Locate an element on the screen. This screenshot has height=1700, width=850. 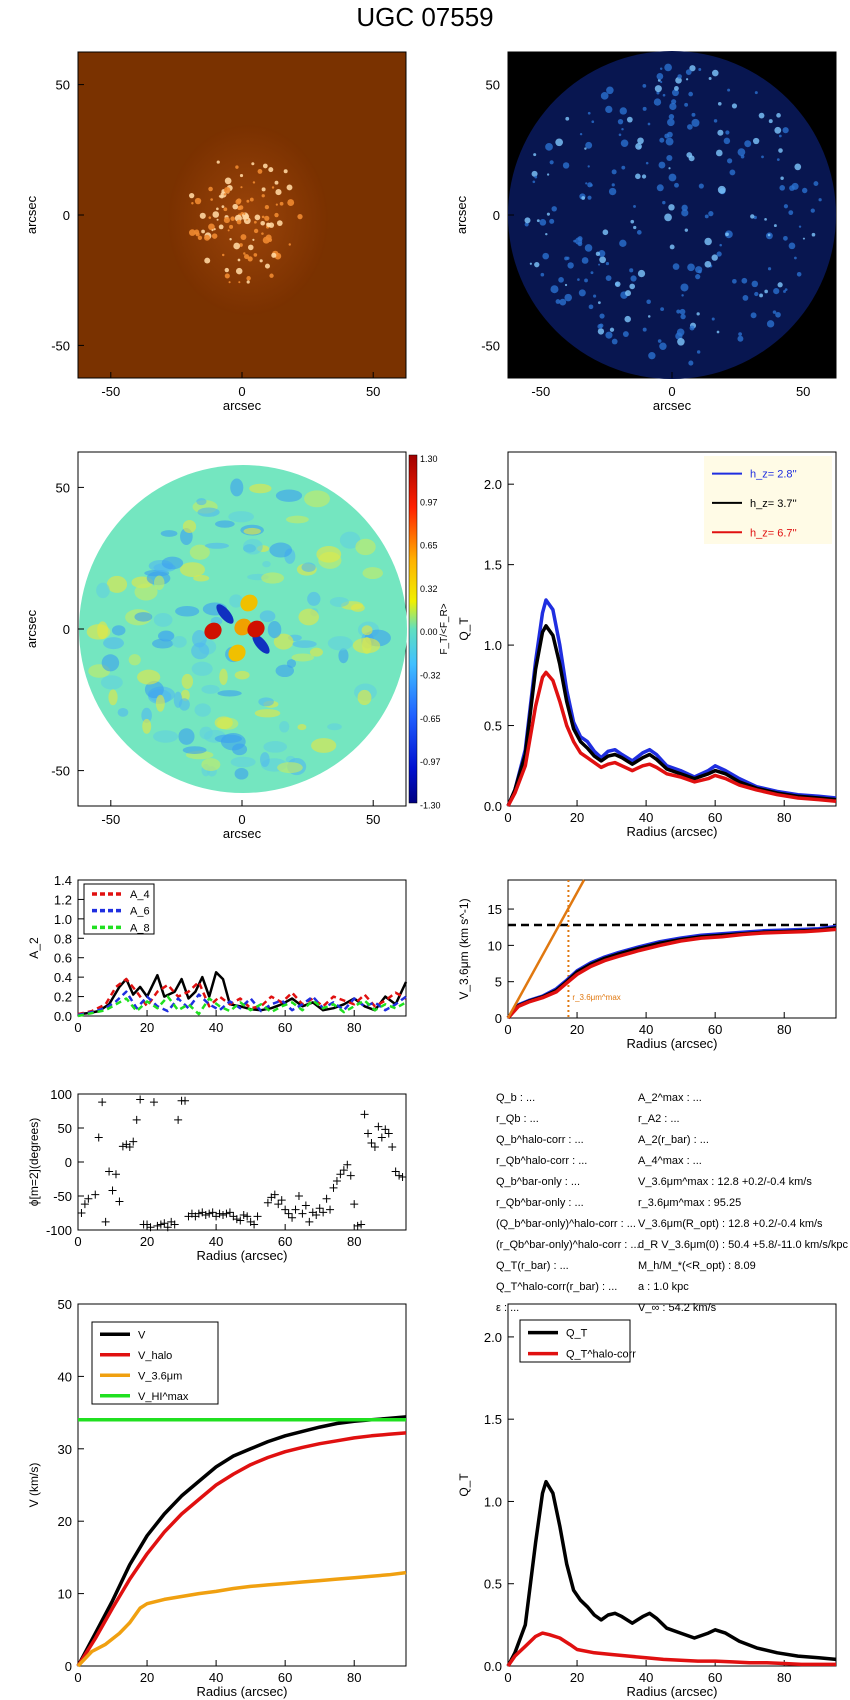
x-tick-label: 20 is located at coordinates (577, 817).